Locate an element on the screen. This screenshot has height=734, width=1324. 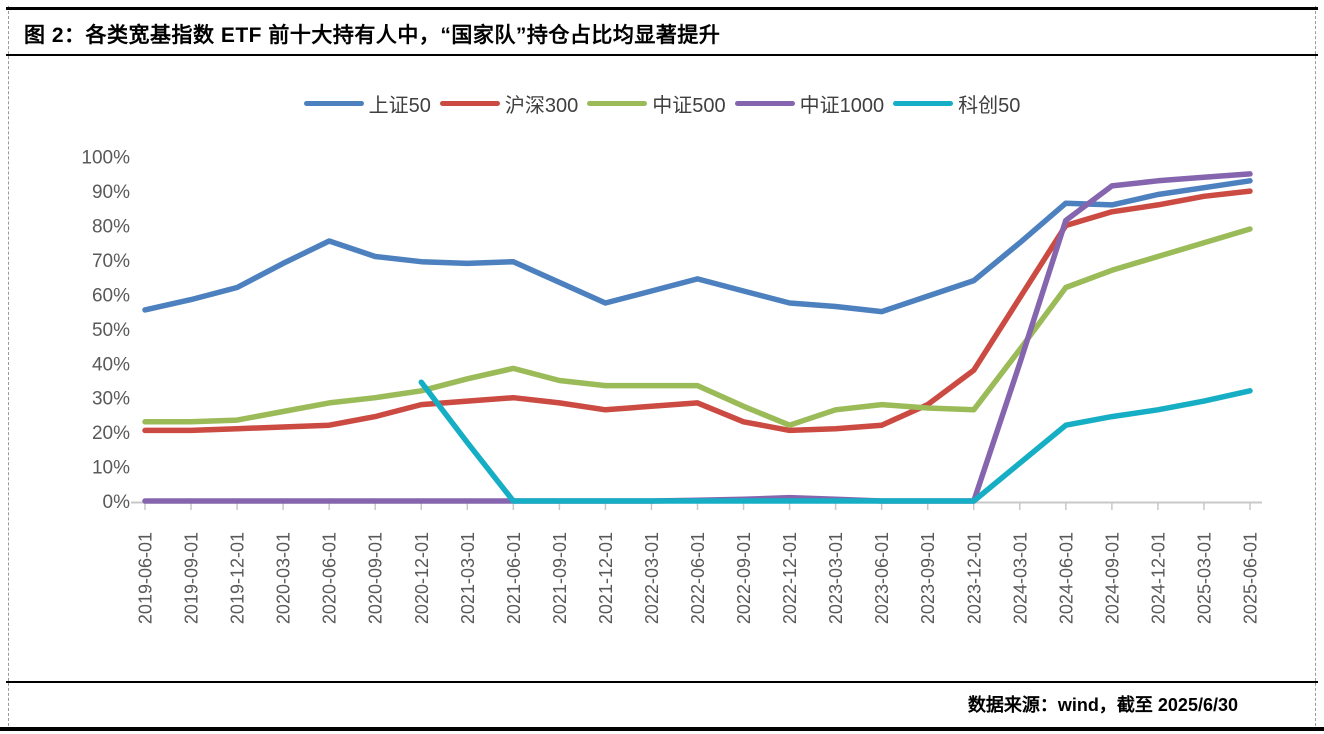
x-axis-tick-label: 2024-03-01 is located at coordinates (1020, 578).